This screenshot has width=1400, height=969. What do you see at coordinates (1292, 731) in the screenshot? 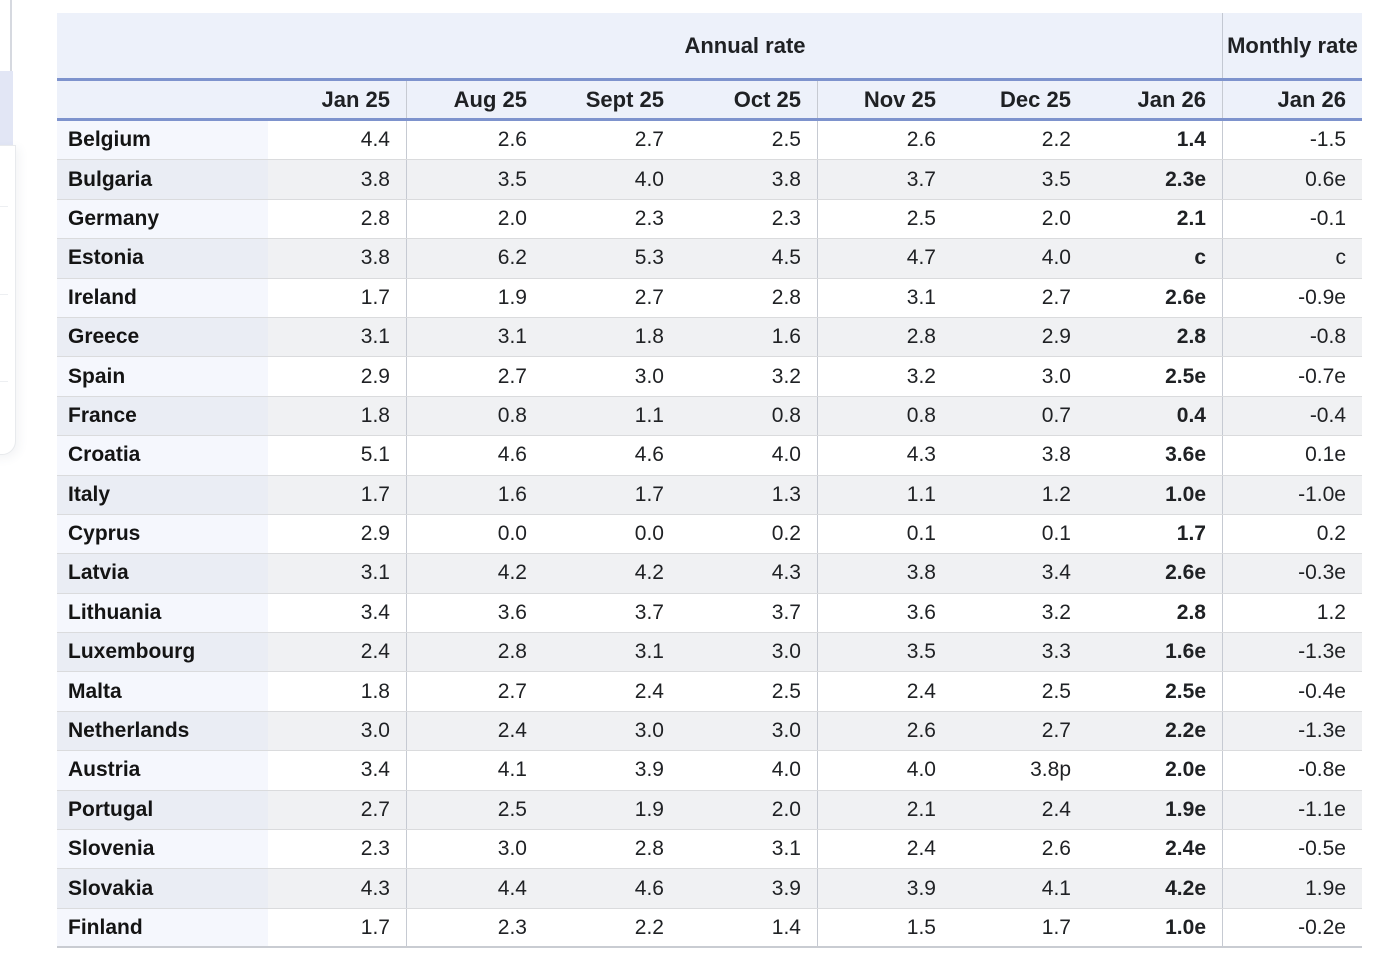
I see `value-cell-monthly: -1.3e` at bounding box center [1292, 731].